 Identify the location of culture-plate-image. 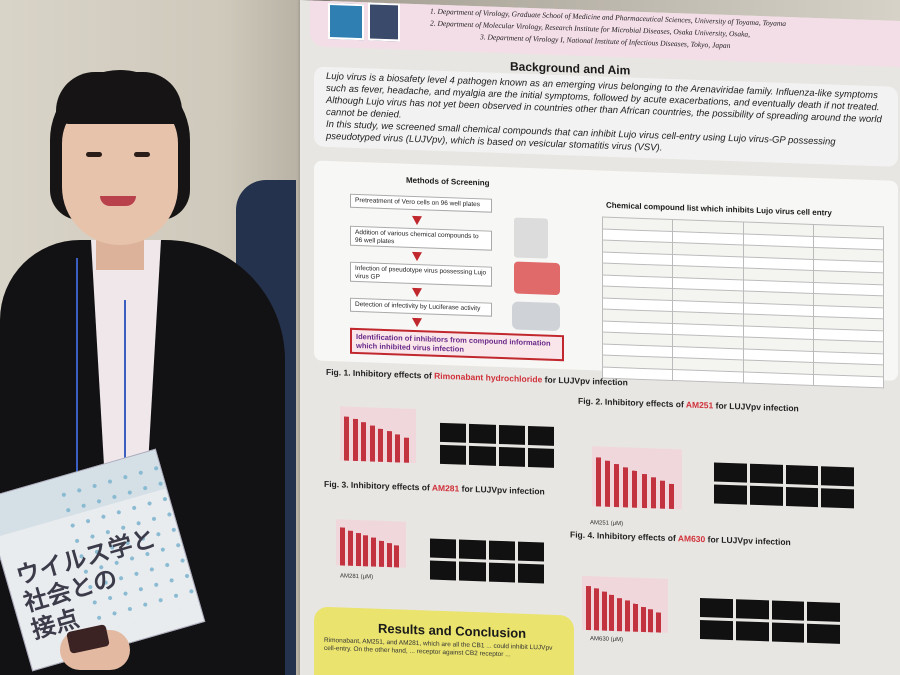
(537, 278).